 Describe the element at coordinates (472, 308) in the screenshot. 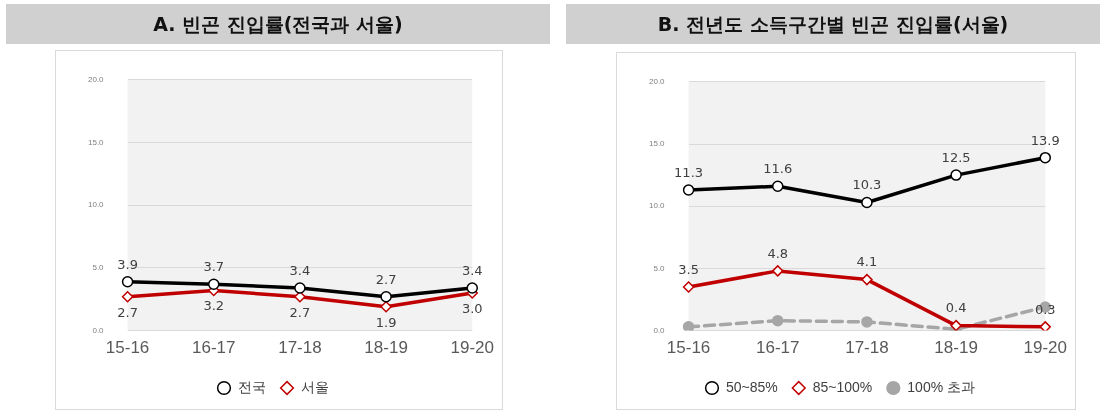

I see `data-label: 3.0` at that location.